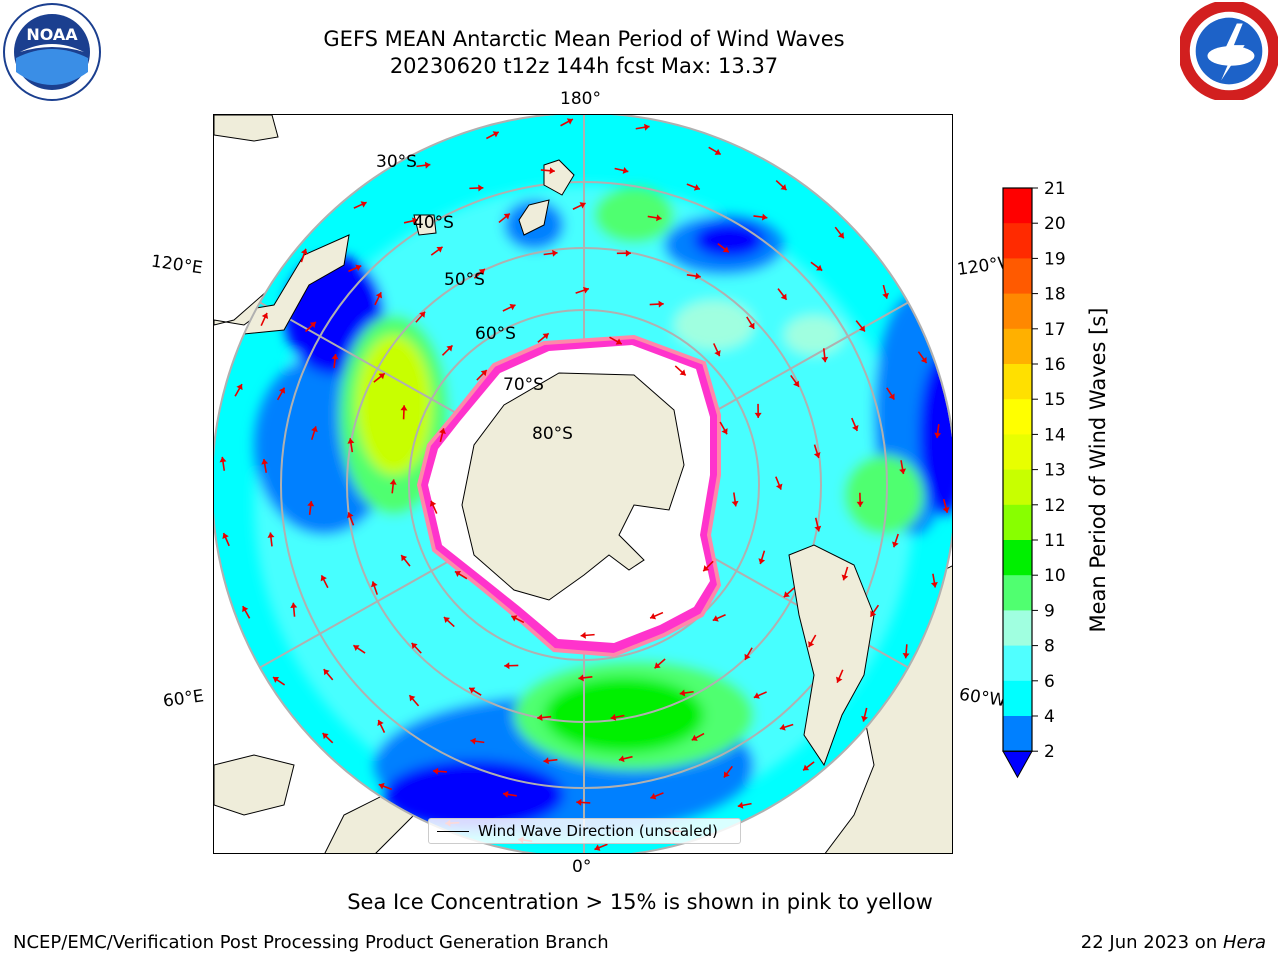  What do you see at coordinates (552, 434) in the screenshot?
I see `lat-label-80s: 80°S` at bounding box center [552, 434].